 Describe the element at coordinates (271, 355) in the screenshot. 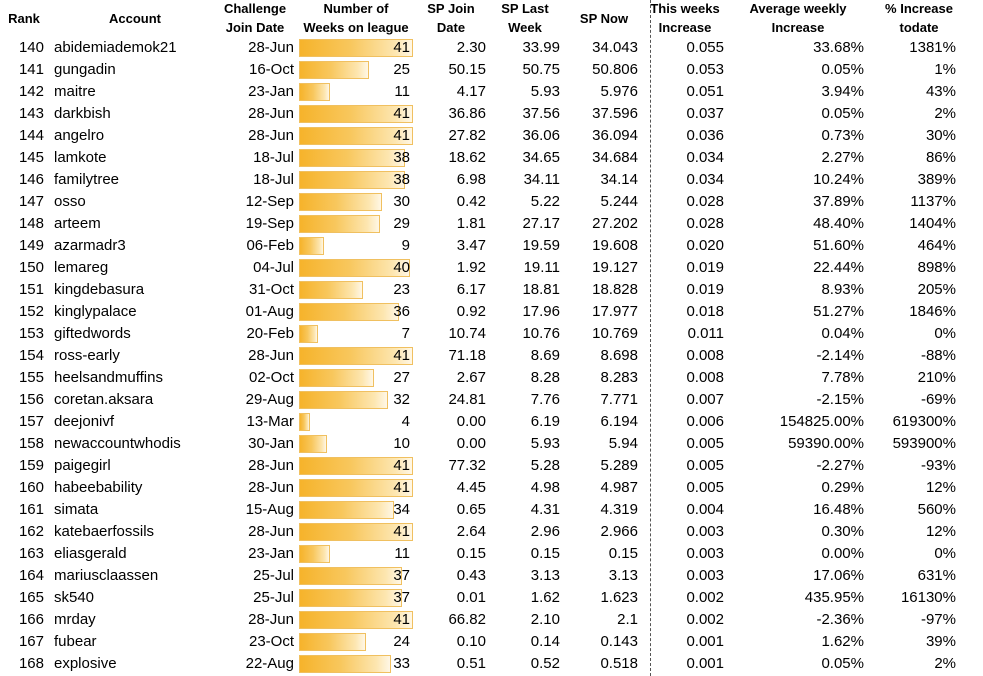

I see `join-date-cell: 28-Jun` at that location.